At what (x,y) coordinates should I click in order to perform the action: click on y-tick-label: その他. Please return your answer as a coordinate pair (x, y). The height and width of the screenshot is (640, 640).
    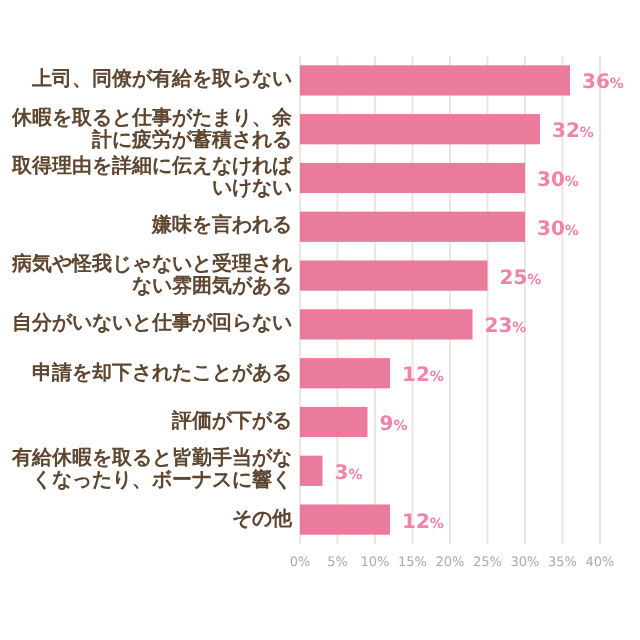
    Looking at the image, I should click on (261, 519).